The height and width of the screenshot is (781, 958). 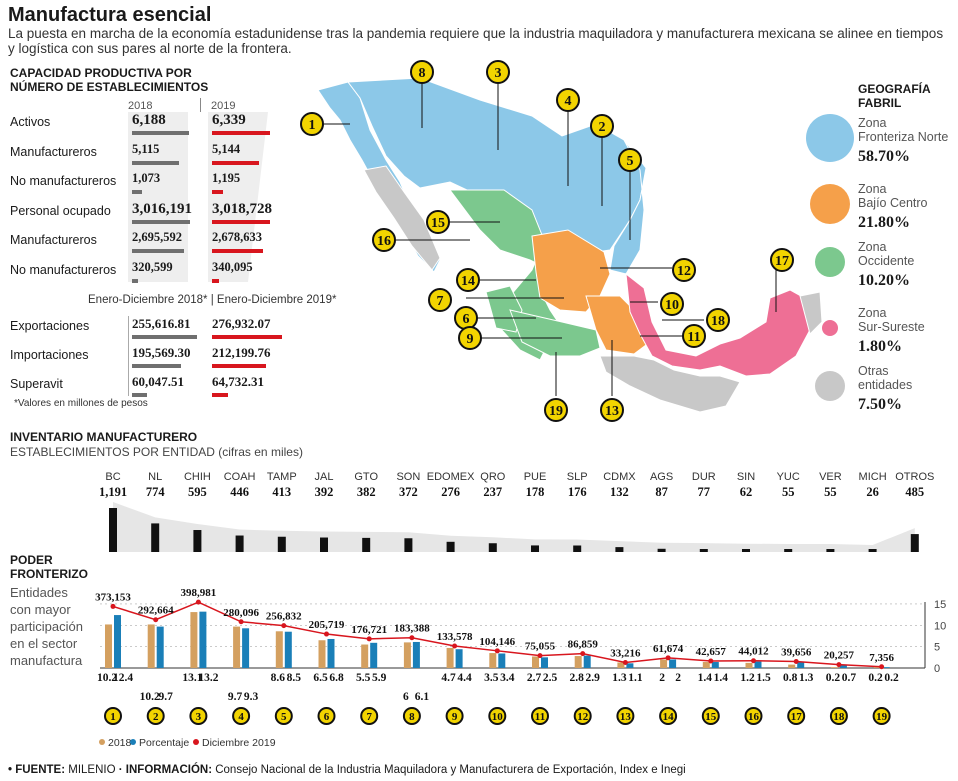 I want to click on dic2019-label: 39,656, so click(x=796, y=652).